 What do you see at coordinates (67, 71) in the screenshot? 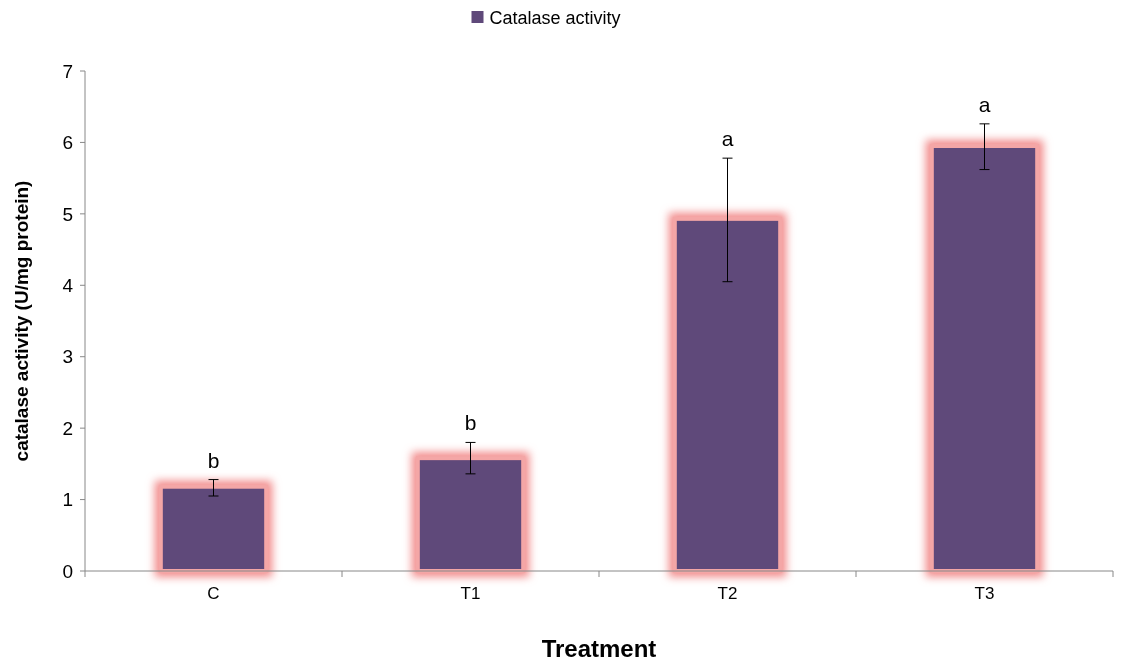
I see `y-tick-label: 7` at bounding box center [67, 71].